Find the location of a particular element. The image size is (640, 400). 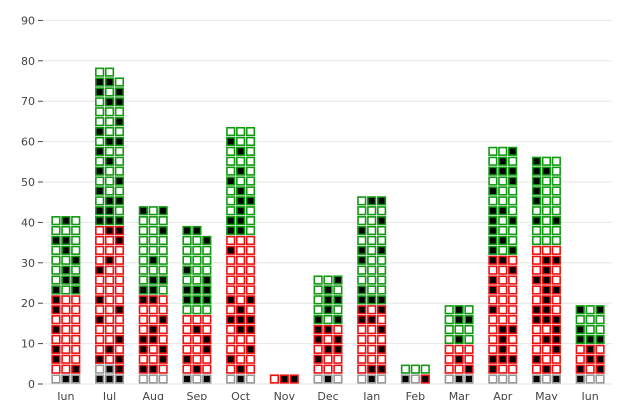

y-tick-label: 60 is located at coordinates (28, 142).